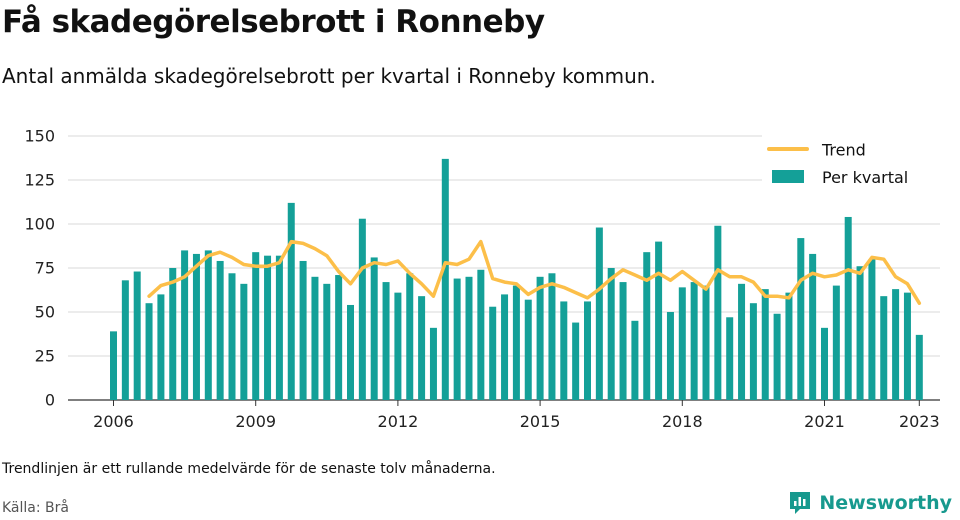 Image resolution: width=960 pixels, height=520 pixels. I want to click on brand-logo: Newsworthy, so click(869, 503).